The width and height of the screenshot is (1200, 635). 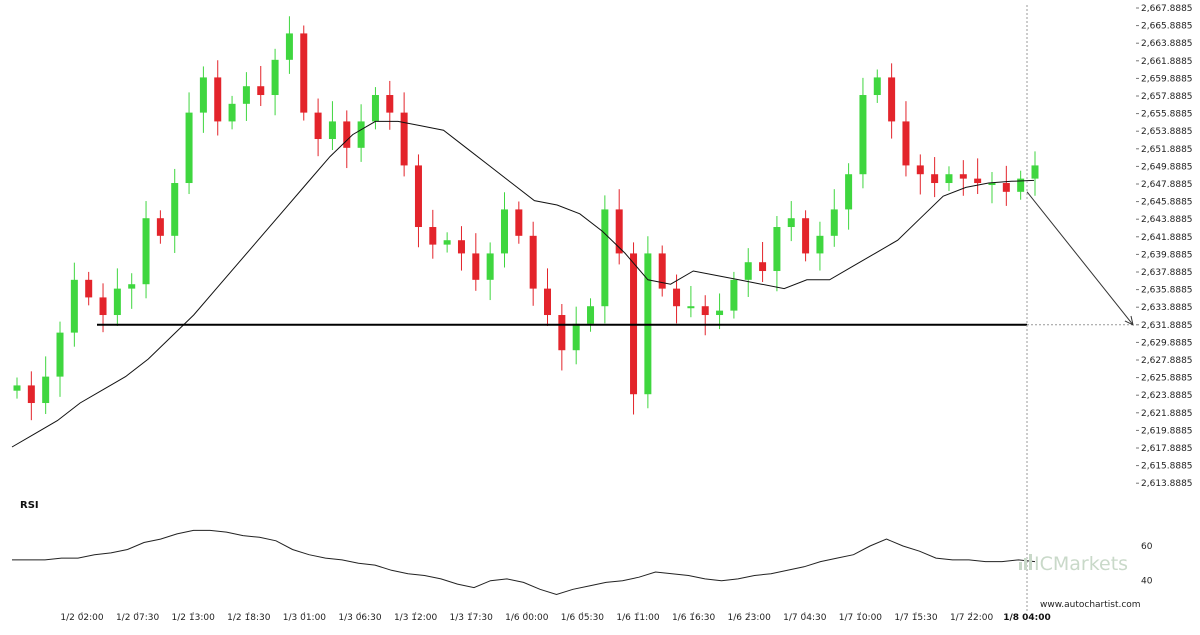 I want to click on price-tick-label: 2,613.8885, so click(x=1167, y=484).